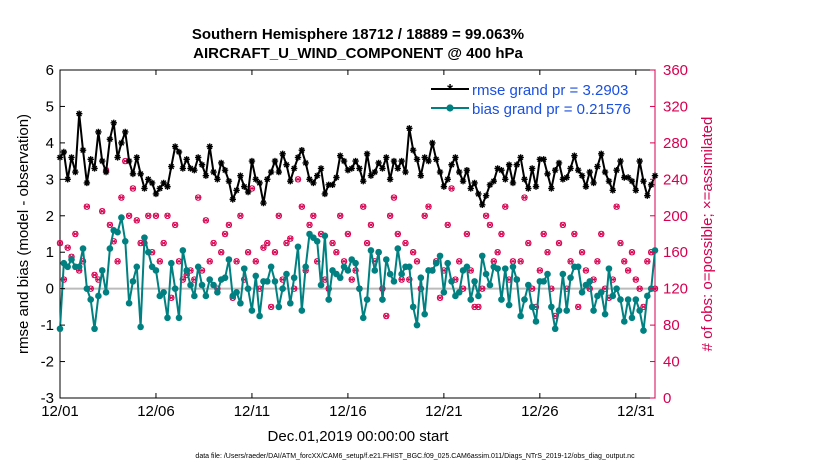  I want to click on x-tick-label: 12/01, so click(60, 411).